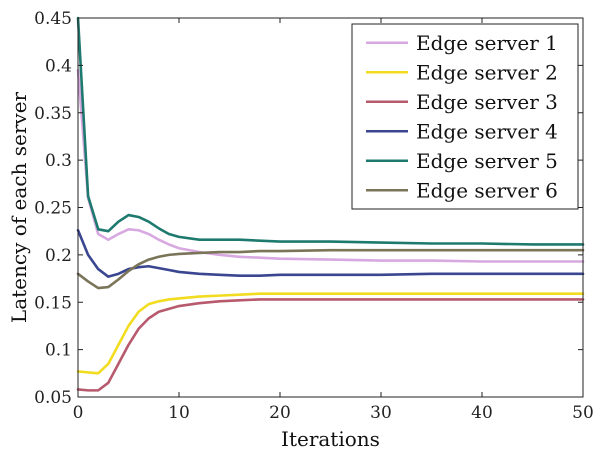  What do you see at coordinates (53, 303) in the screenshot?
I see `y-tick-label: 0.15` at bounding box center [53, 303].